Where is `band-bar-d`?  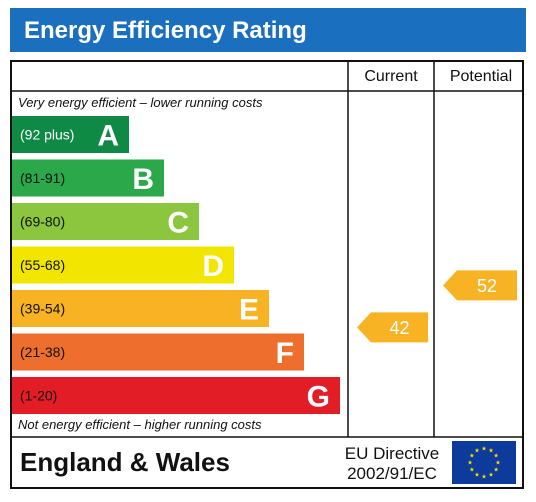
band-bar-d is located at coordinates (123, 265).